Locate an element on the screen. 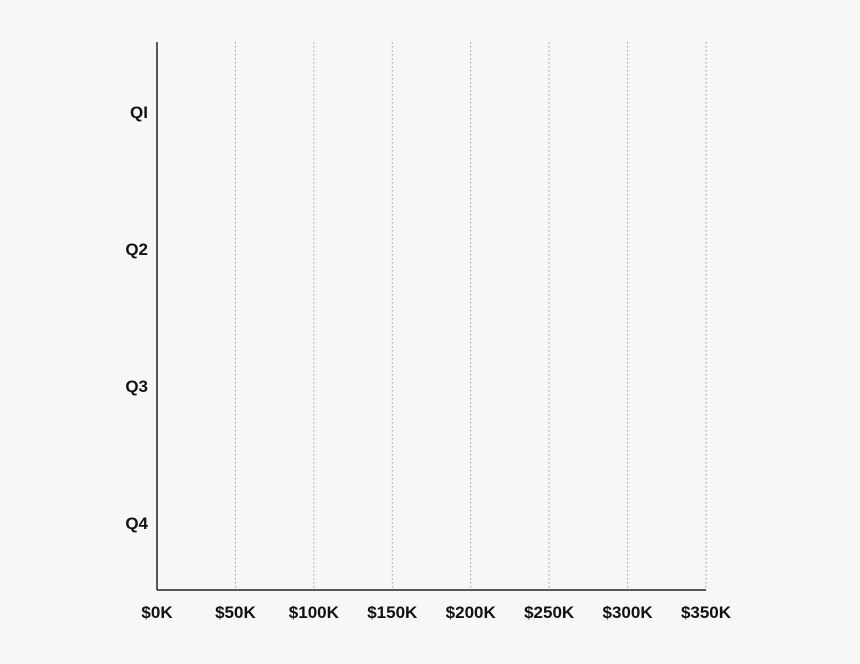 The height and width of the screenshot is (664, 860). category-label: QI is located at coordinates (139, 112).